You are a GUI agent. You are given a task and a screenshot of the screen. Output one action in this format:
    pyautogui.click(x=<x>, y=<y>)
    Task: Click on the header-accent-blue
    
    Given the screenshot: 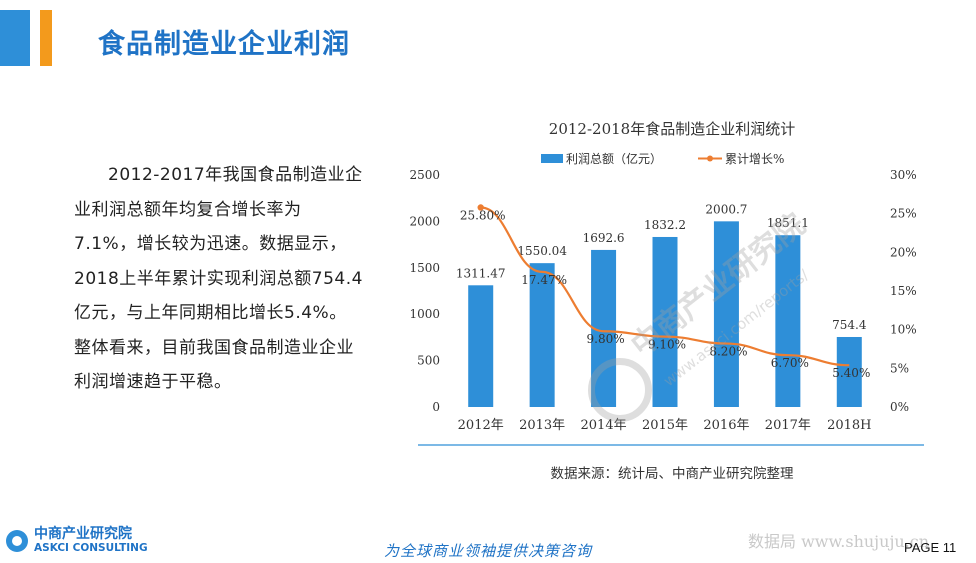 What is the action you would take?
    pyautogui.click(x=15, y=38)
    